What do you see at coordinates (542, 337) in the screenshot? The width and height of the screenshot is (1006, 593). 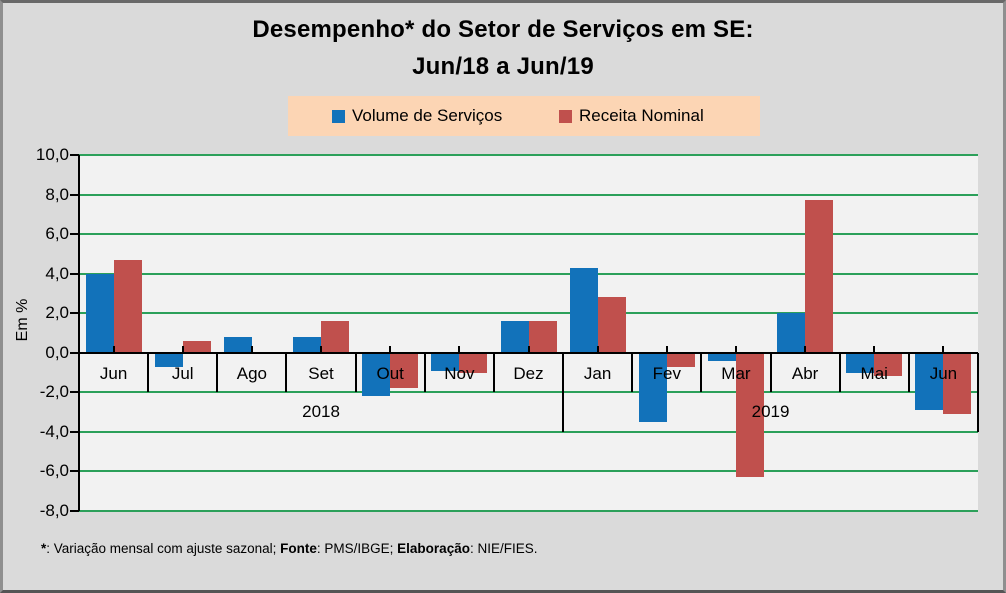 I see `bar-receita-dez` at bounding box center [542, 337].